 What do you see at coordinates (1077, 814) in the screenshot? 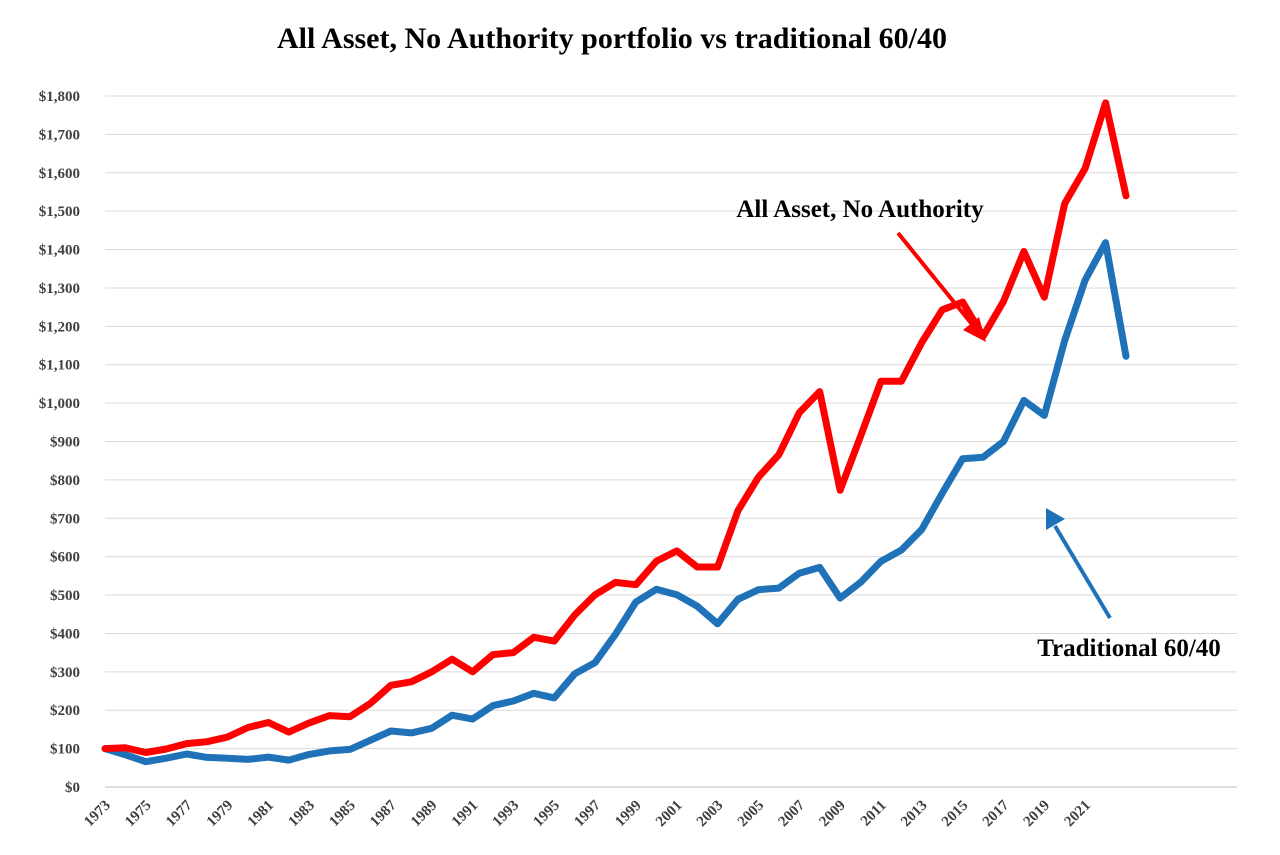
I see `x-tick-label: 2021` at bounding box center [1077, 814].